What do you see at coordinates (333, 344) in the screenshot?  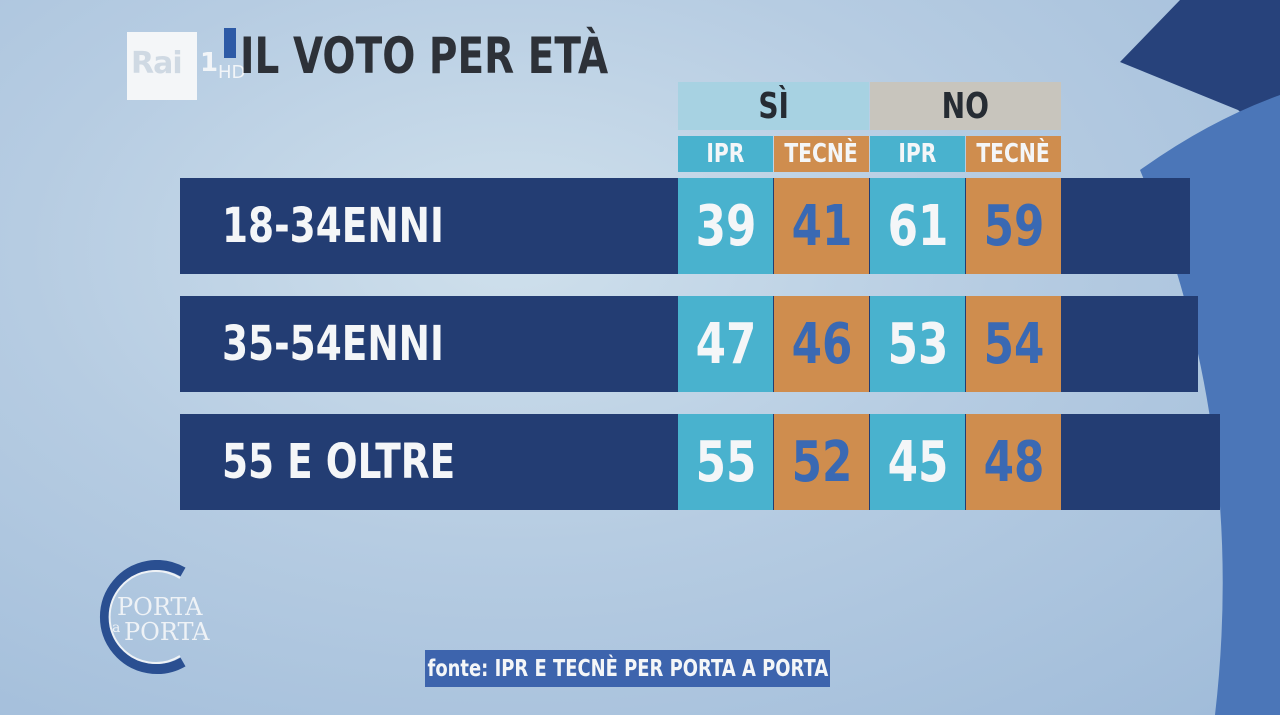 I see `row-label: 35-54ENNI` at bounding box center [333, 344].